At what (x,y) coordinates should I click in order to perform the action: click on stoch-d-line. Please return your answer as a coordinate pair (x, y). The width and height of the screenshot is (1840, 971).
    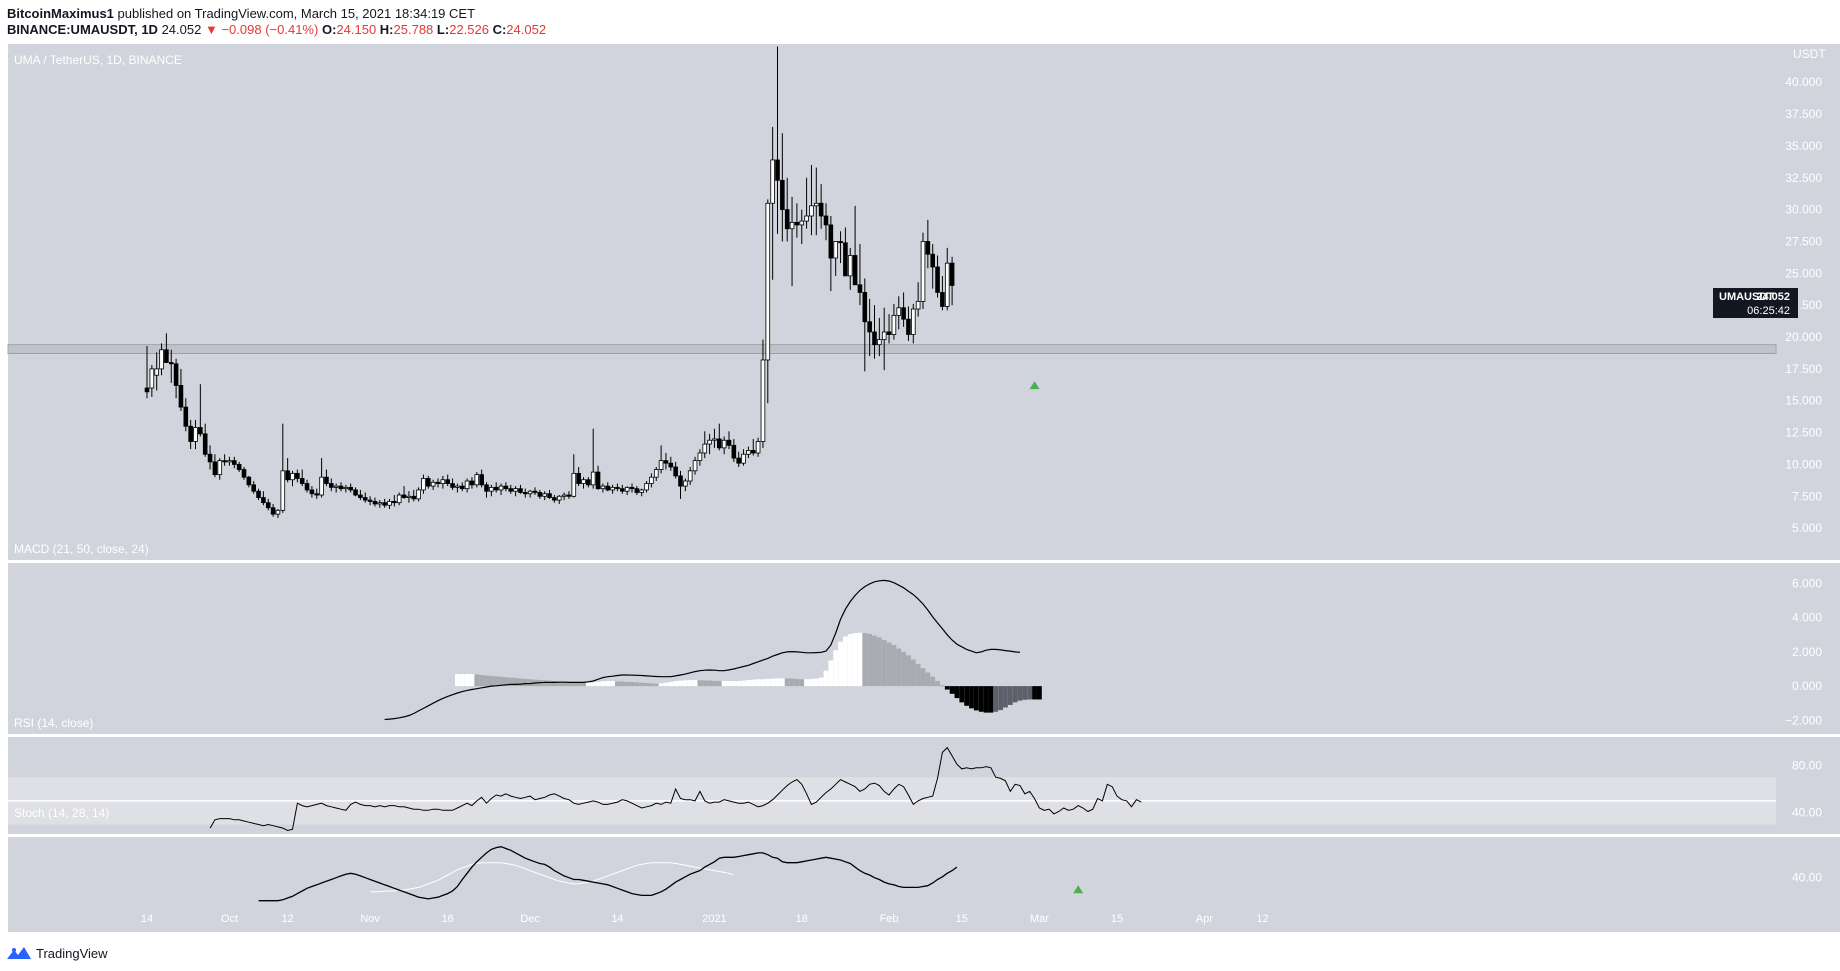
    Looking at the image, I should click on (552, 877).